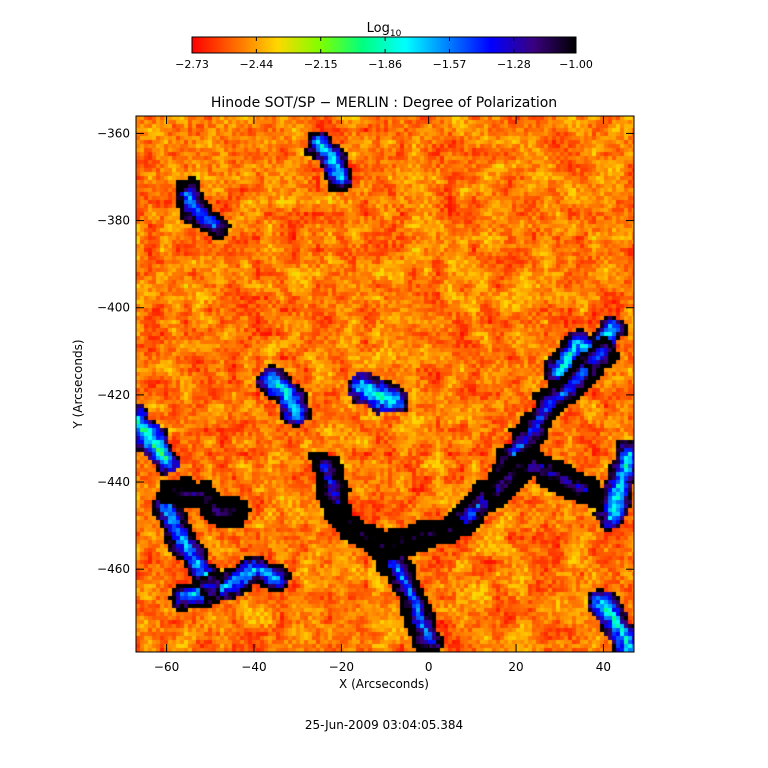 The height and width of the screenshot is (768, 768). I want to click on y-tick-label: −400, so click(113, 308).